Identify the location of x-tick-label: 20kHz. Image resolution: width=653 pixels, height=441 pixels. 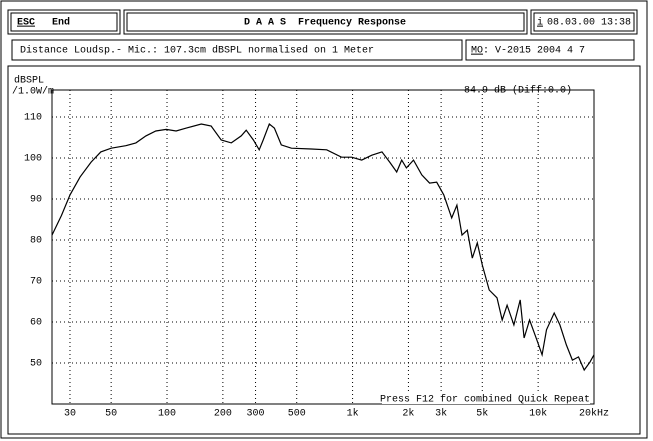
(594, 414).